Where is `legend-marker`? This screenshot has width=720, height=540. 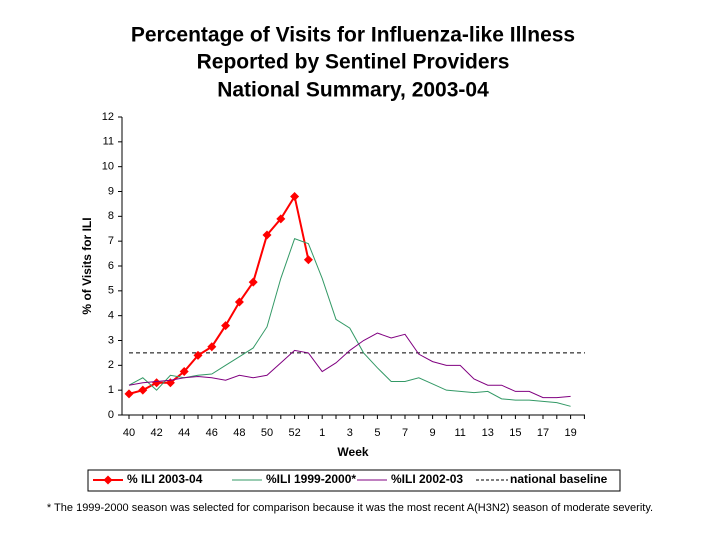
legend-marker is located at coordinates (108, 480).